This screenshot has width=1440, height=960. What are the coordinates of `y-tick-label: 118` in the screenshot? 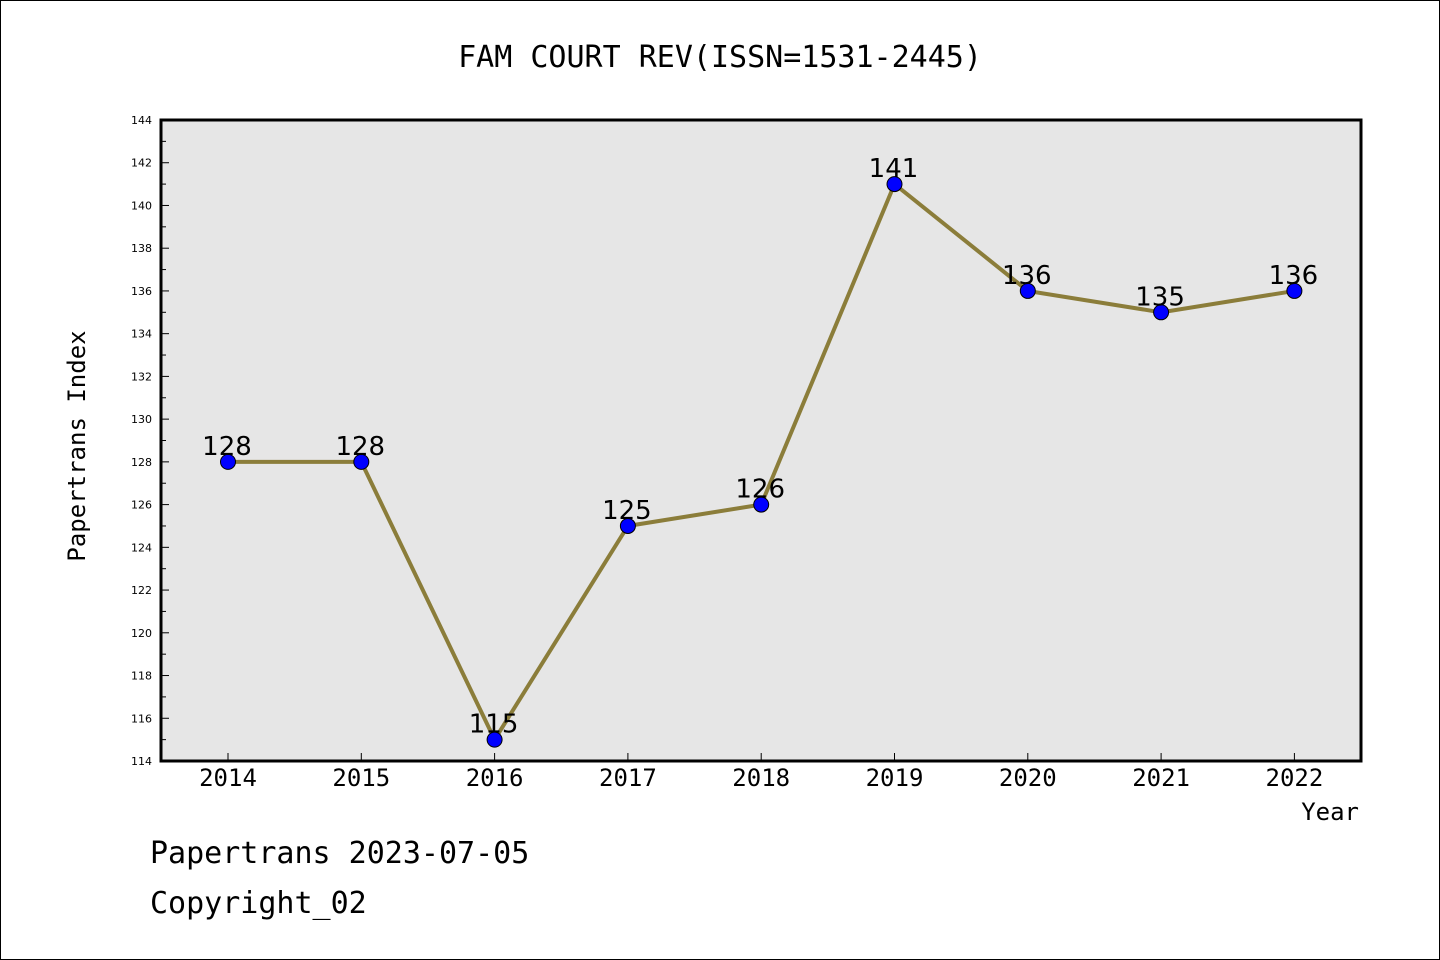 It's located at (141, 676).